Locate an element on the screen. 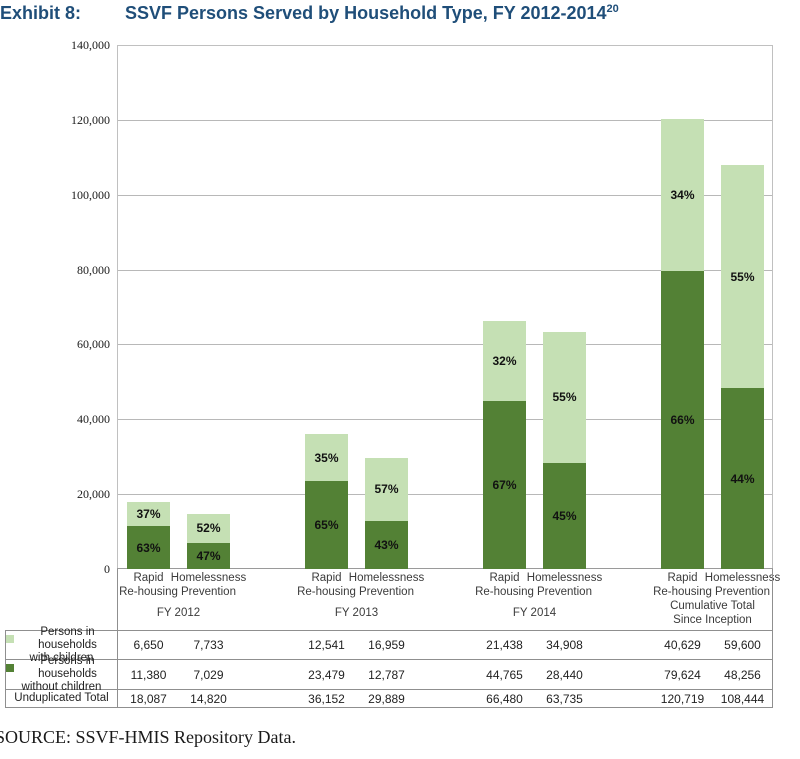 The image size is (800, 759). pct-label-with-children: 37% is located at coordinates (148, 513).